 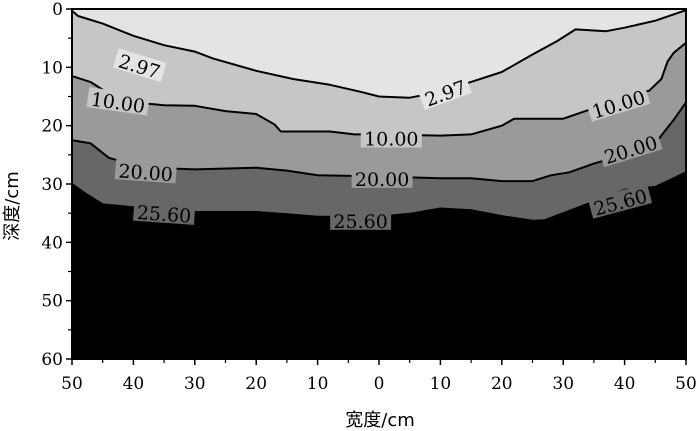 I want to click on y-axis-ticks: 0 10 20 30 40 50 60, so click(x=56, y=185).